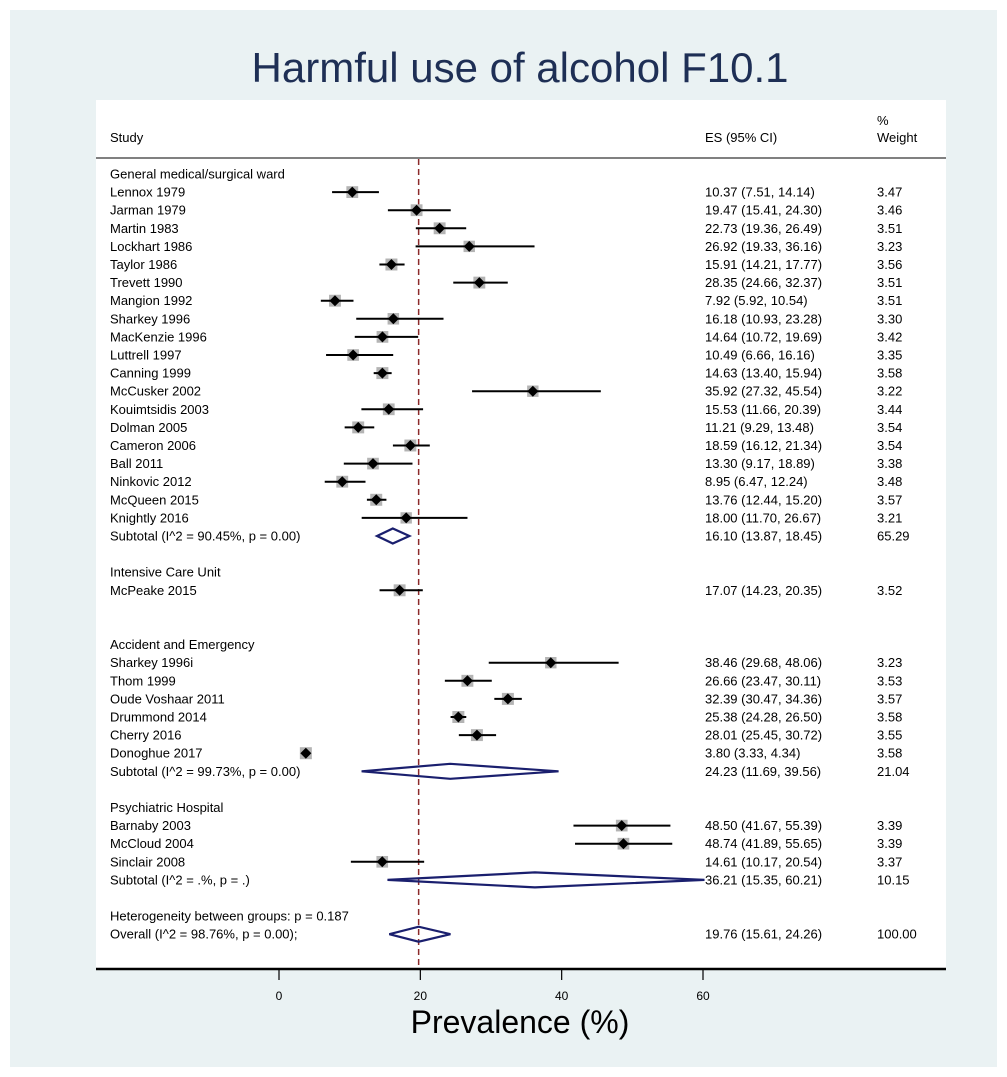  Describe the element at coordinates (763, 409) in the screenshot. I see `effect-size-text: 15.53 (11.66, 20.39)` at that location.